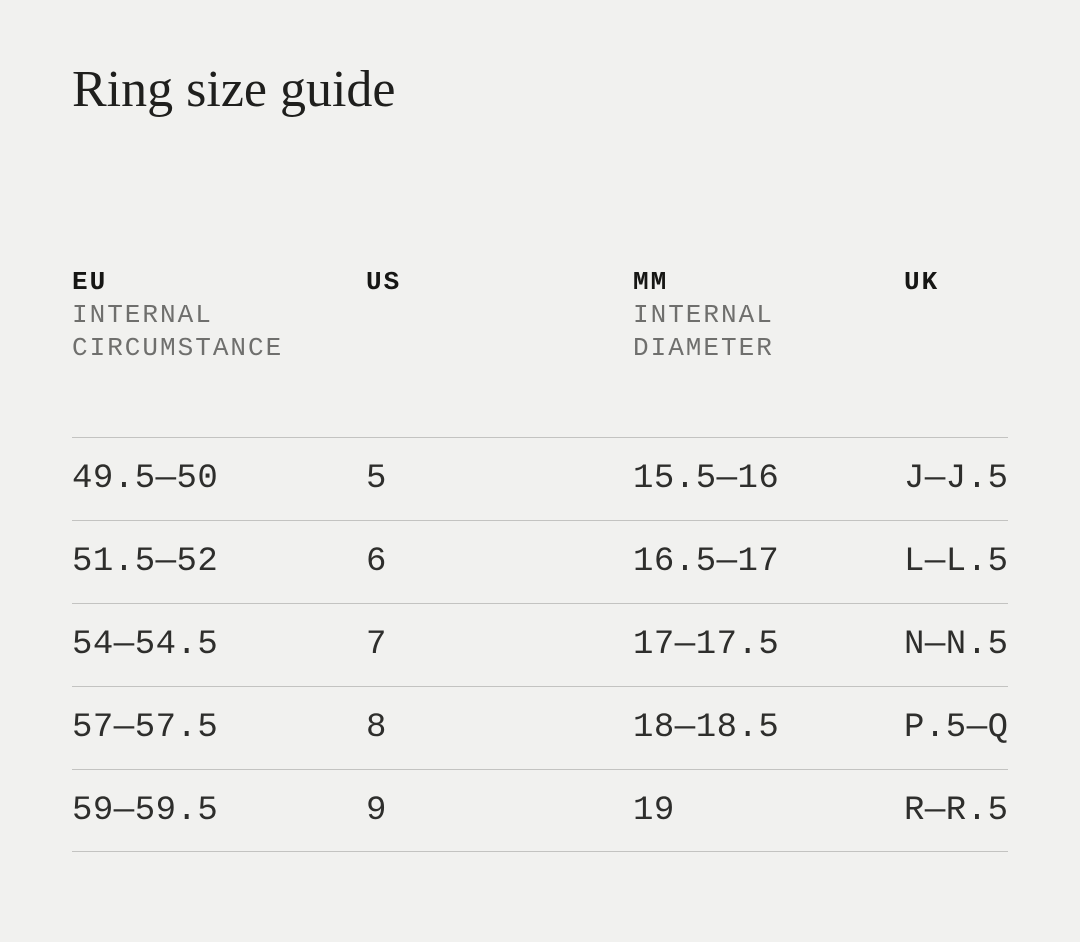  What do you see at coordinates (956, 315) in the screenshot?
I see `column-header-uk: UK` at bounding box center [956, 315].